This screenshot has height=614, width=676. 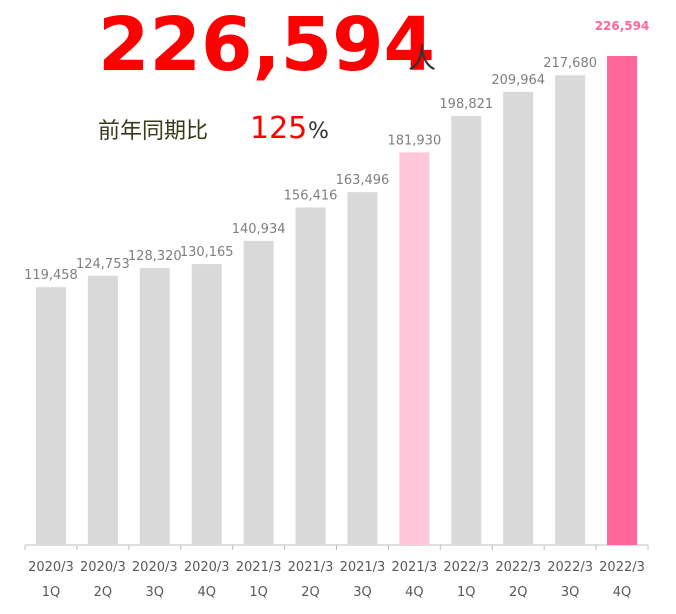 I want to click on value-label: 140,934, so click(x=259, y=229).